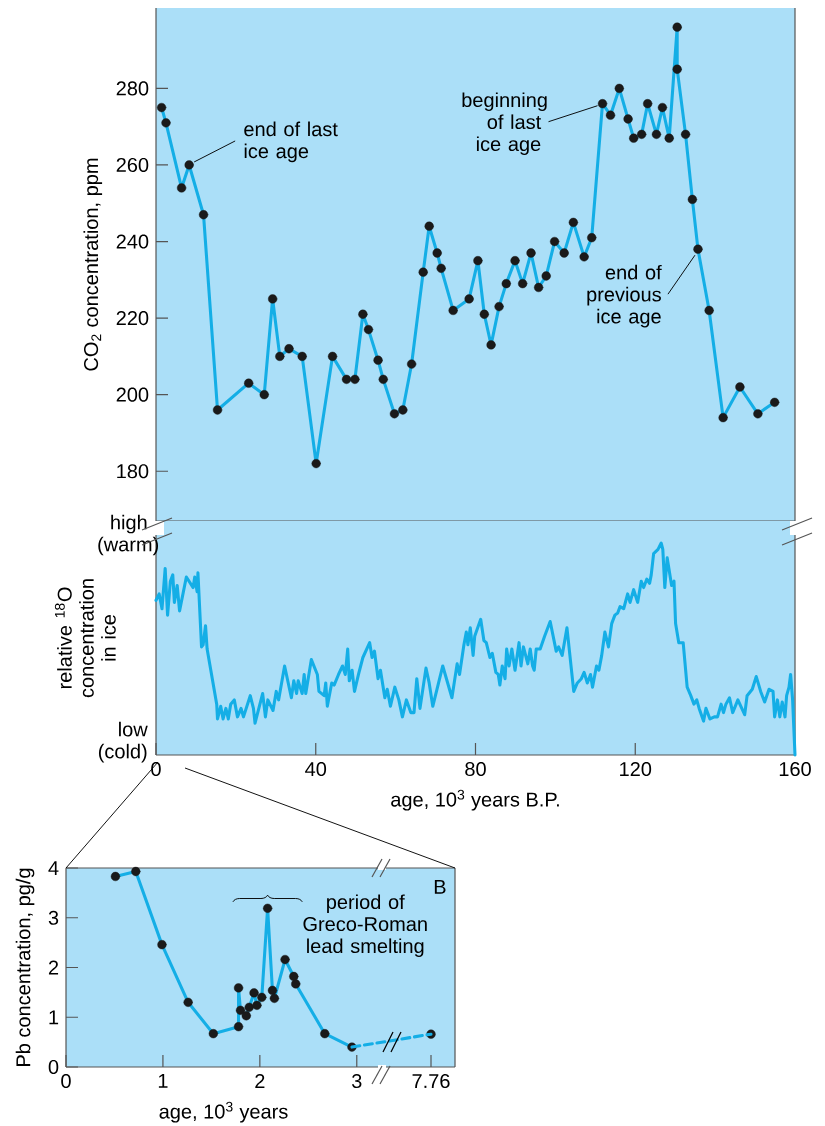  I want to click on y-tick-label: 240, so click(132, 241).